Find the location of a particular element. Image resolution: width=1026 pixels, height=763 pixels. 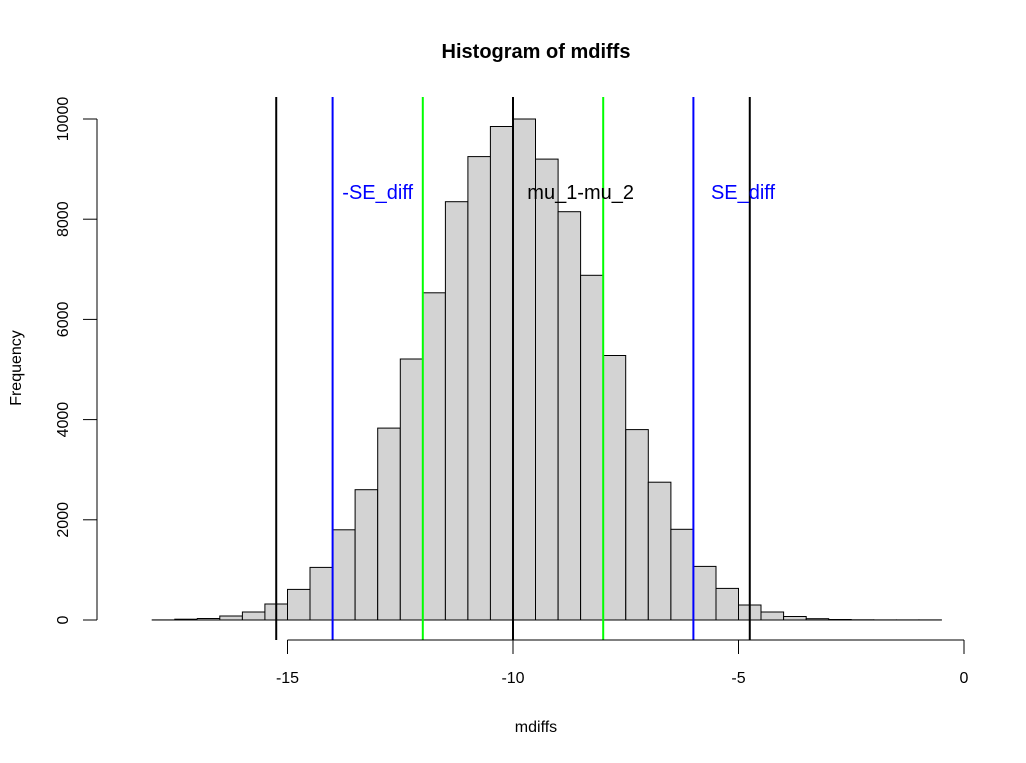

x-tick-label: 0 is located at coordinates (964, 678).